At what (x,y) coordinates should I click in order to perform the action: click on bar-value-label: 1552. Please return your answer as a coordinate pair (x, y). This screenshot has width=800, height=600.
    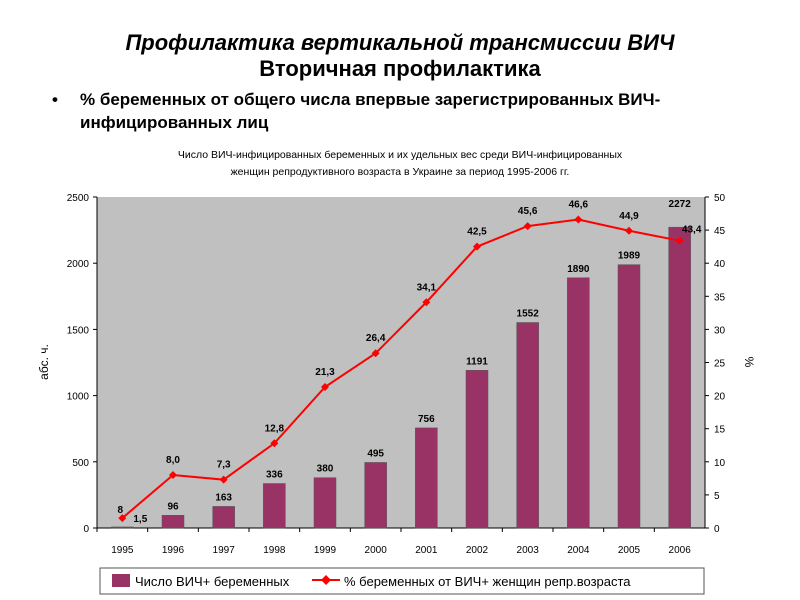
    Looking at the image, I should click on (528, 314).